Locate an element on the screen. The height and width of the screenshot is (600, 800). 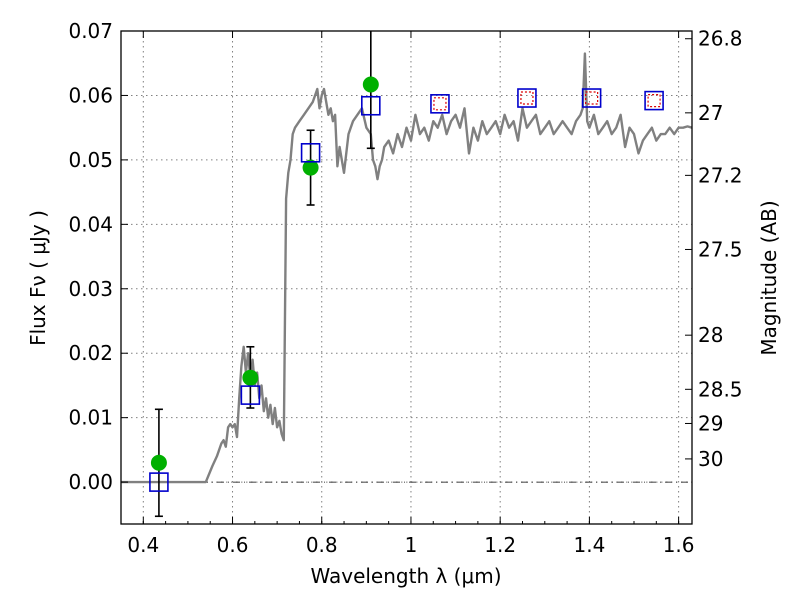
right-tick-label: 28.5 is located at coordinates (720, 389).